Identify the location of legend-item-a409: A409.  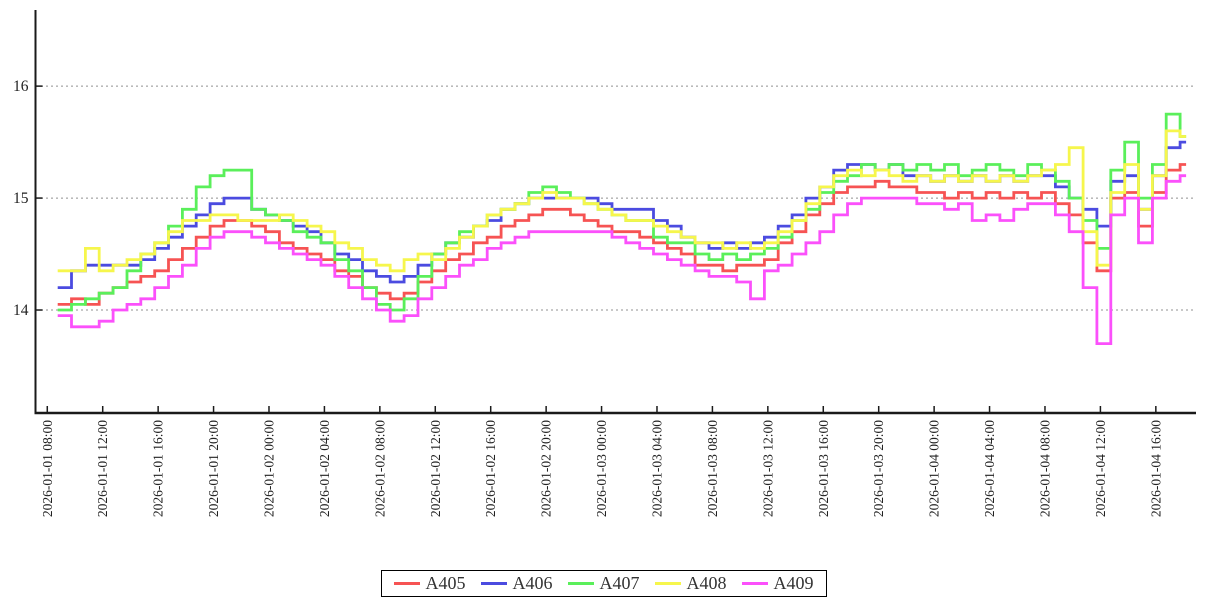
(777, 583).